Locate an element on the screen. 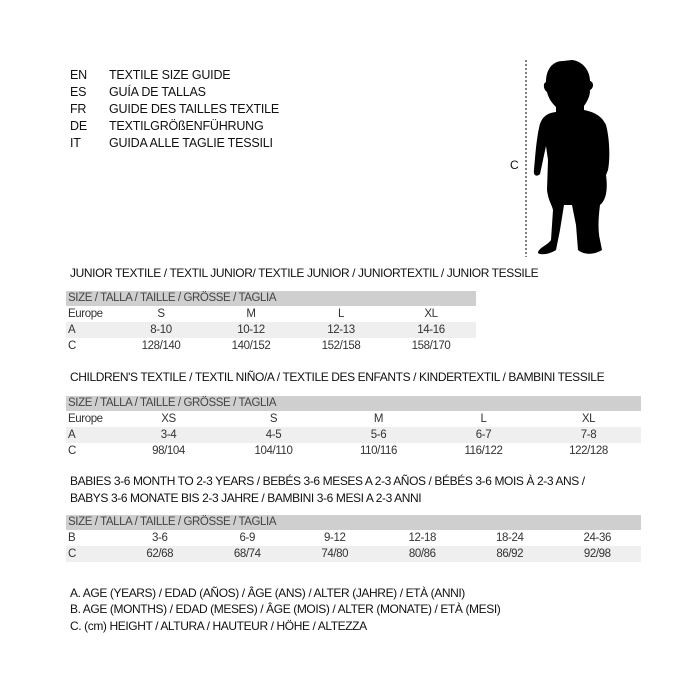 This screenshot has width=700, height=700. language-it: IT GUIDA ALLE TAGLIE TESSILI is located at coordinates (171, 143).